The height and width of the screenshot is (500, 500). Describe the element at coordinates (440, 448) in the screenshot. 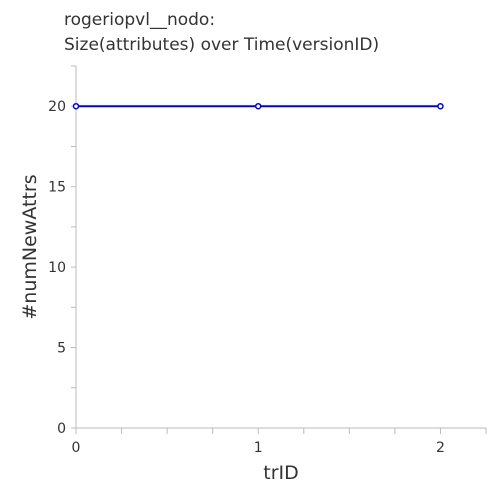

I see `x-tick-label: 2` at that location.